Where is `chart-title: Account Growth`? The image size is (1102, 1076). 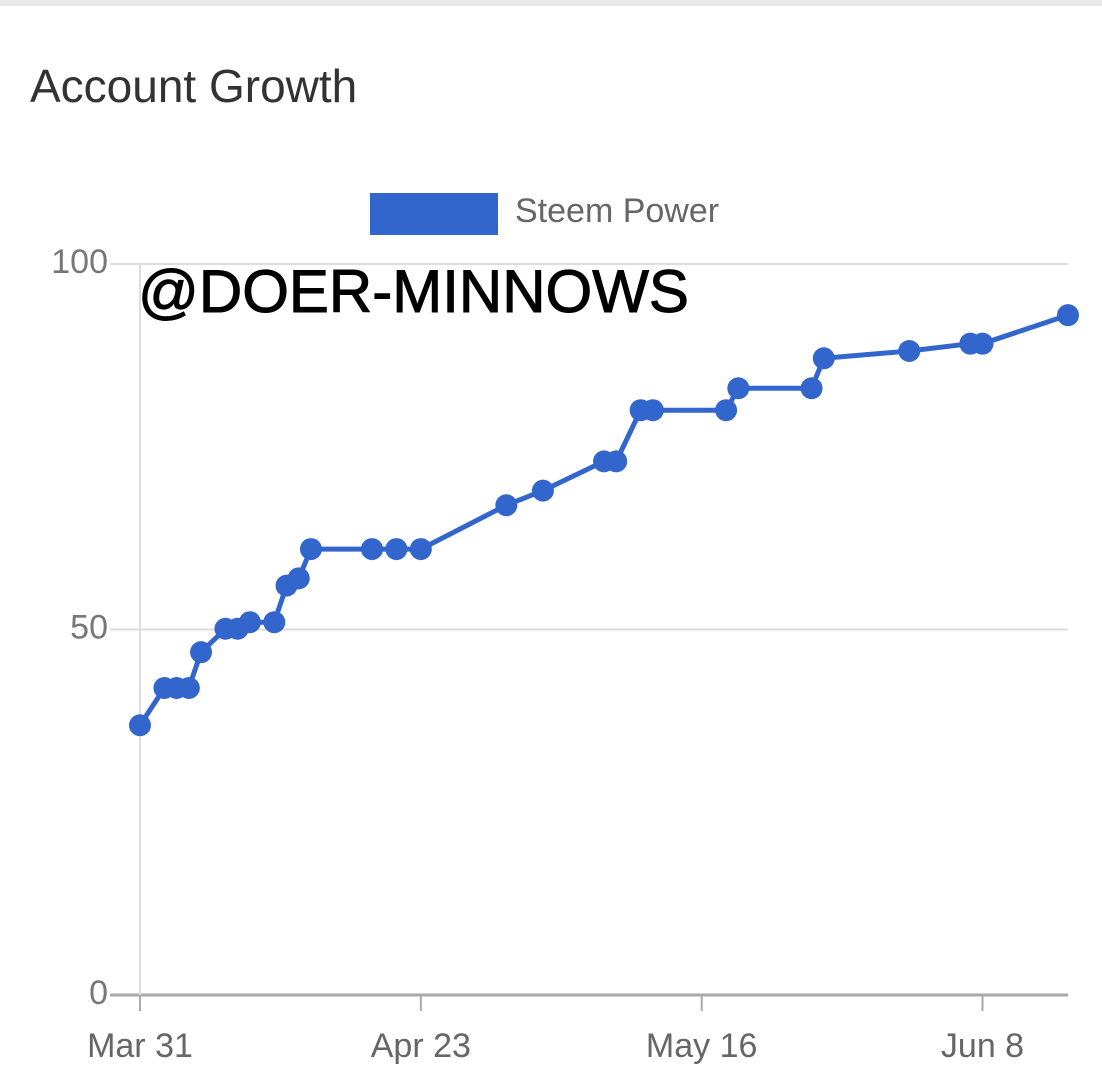 chart-title: Account Growth is located at coordinates (193, 86).